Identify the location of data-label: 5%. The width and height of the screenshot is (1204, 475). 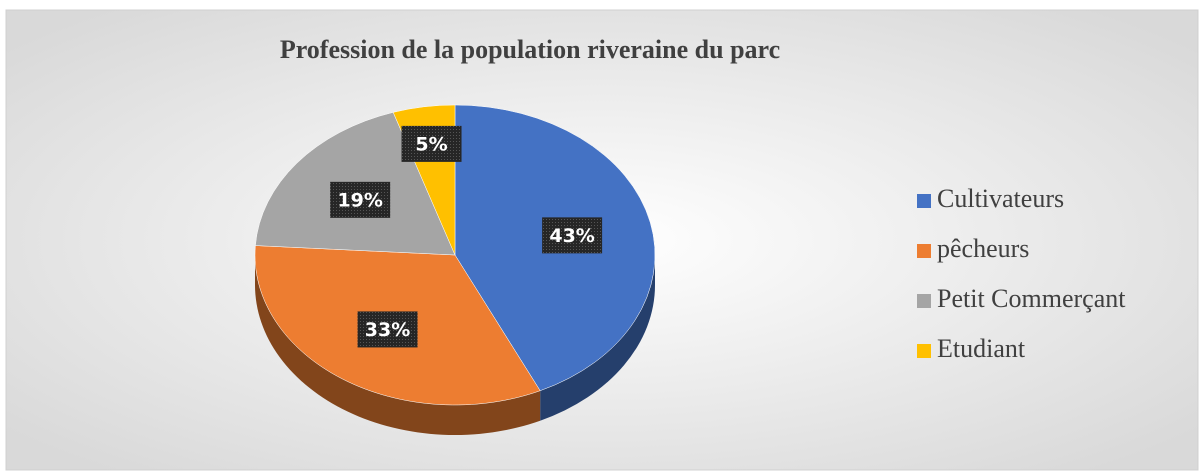
(431, 143).